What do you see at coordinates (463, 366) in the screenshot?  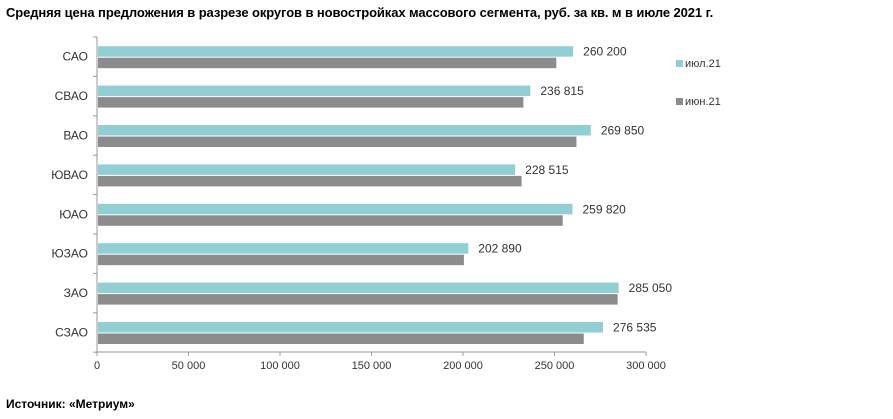 I see `x-tick-label: 200 000` at bounding box center [463, 366].